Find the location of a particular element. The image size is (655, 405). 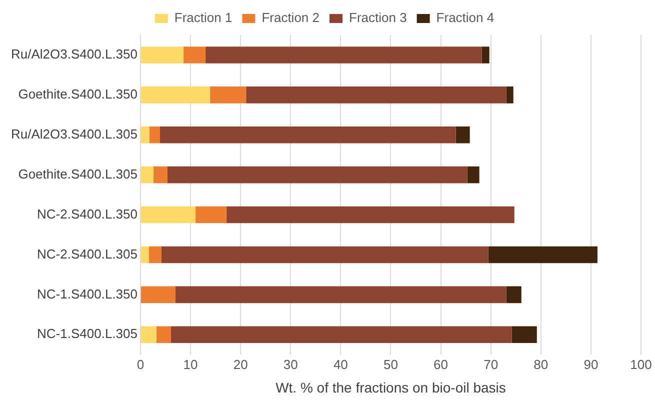

y-tick-label: NC-1.S400.L.350 is located at coordinates (87, 294).